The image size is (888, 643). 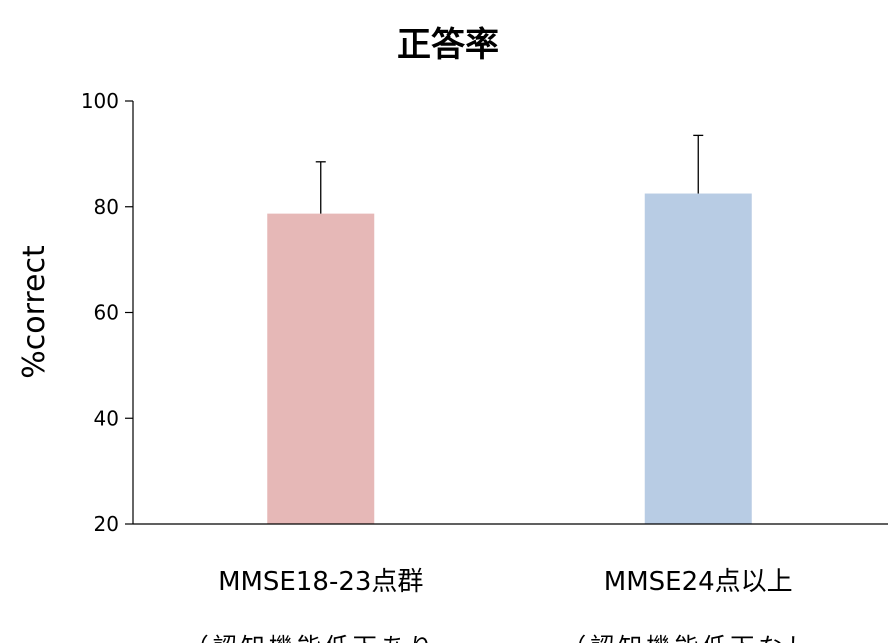 What do you see at coordinates (106, 524) in the screenshot?
I see `y-tick-label: 20` at bounding box center [106, 524].